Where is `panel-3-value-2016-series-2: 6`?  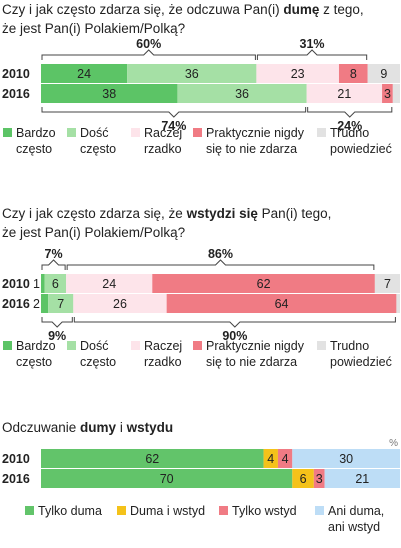 panel-3-value-2016-series-2: 6 is located at coordinates (303, 479).